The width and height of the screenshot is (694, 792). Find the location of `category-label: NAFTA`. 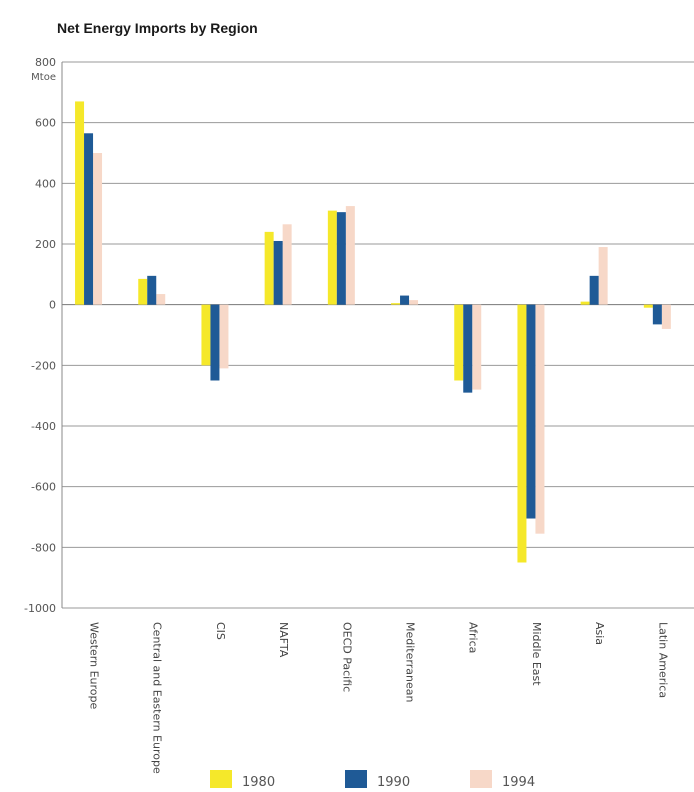

category-label: NAFTA is located at coordinates (283, 640).